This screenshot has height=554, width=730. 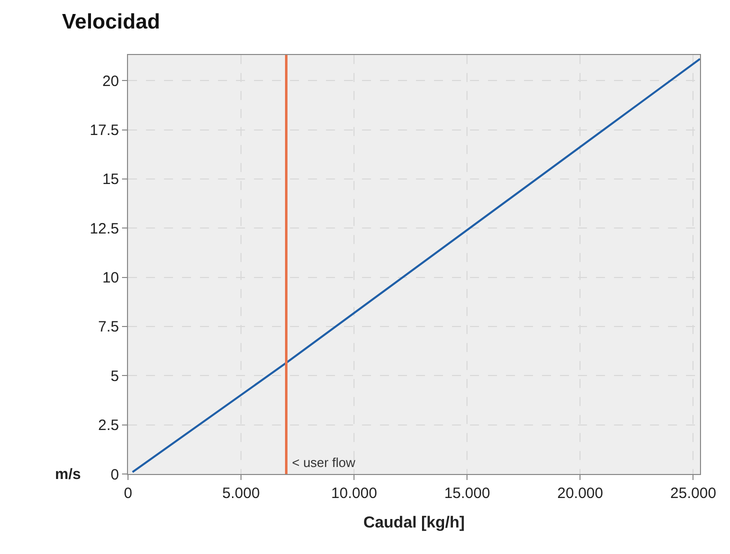 What do you see at coordinates (110, 179) in the screenshot?
I see `y-tick-label: 15` at bounding box center [110, 179].